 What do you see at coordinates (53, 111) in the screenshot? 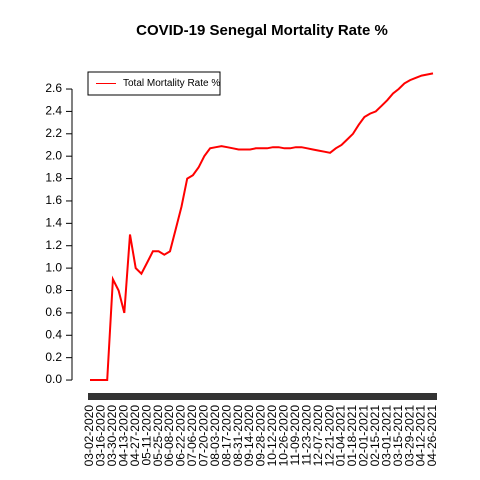
I see `y-tick-label: 2.4` at bounding box center [53, 111].